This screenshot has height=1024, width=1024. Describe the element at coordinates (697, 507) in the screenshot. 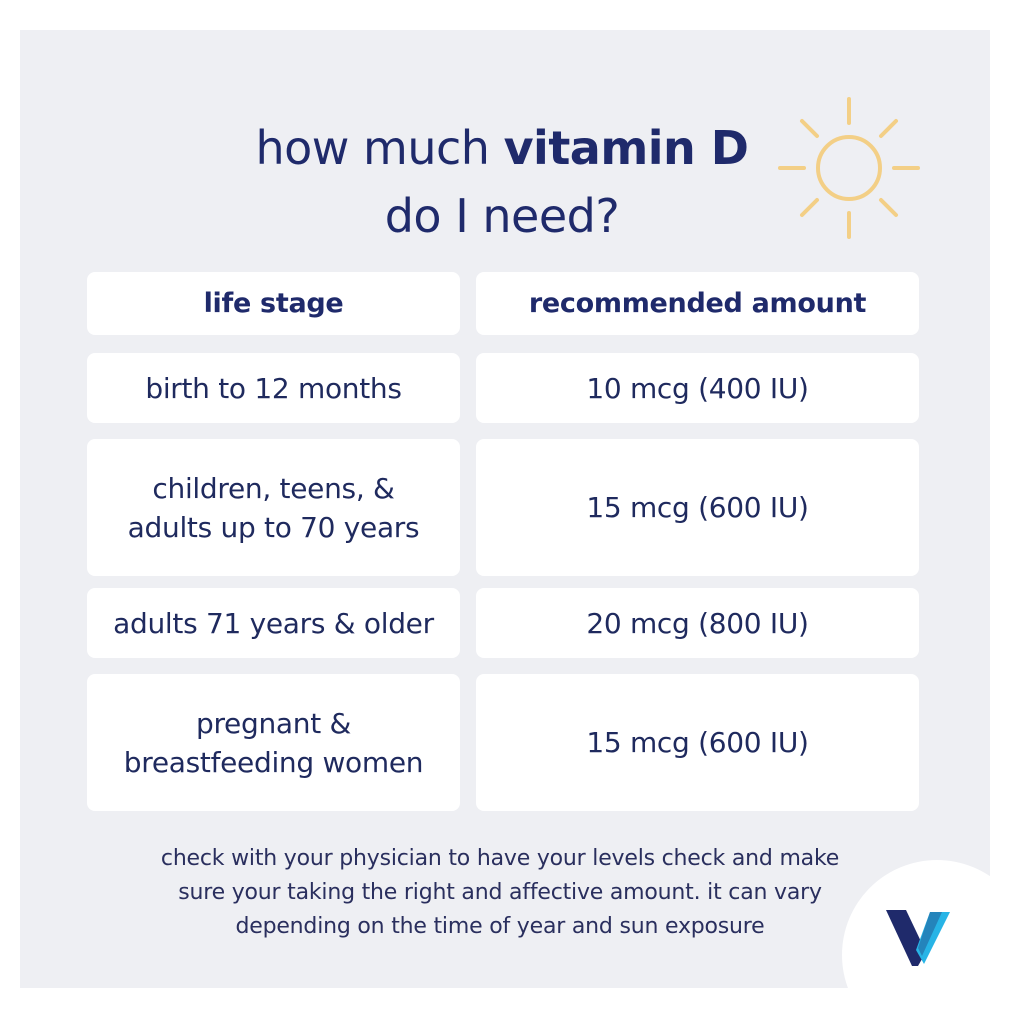

I see `table-row-2-amount: 15 mcg (600 IU)` at that location.